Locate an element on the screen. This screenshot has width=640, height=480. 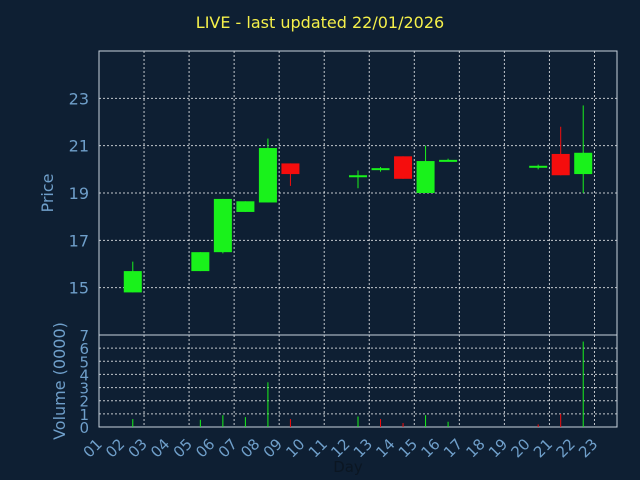
chart-title: LIVE - last updated 22/01/2026 is located at coordinates (320, 22).